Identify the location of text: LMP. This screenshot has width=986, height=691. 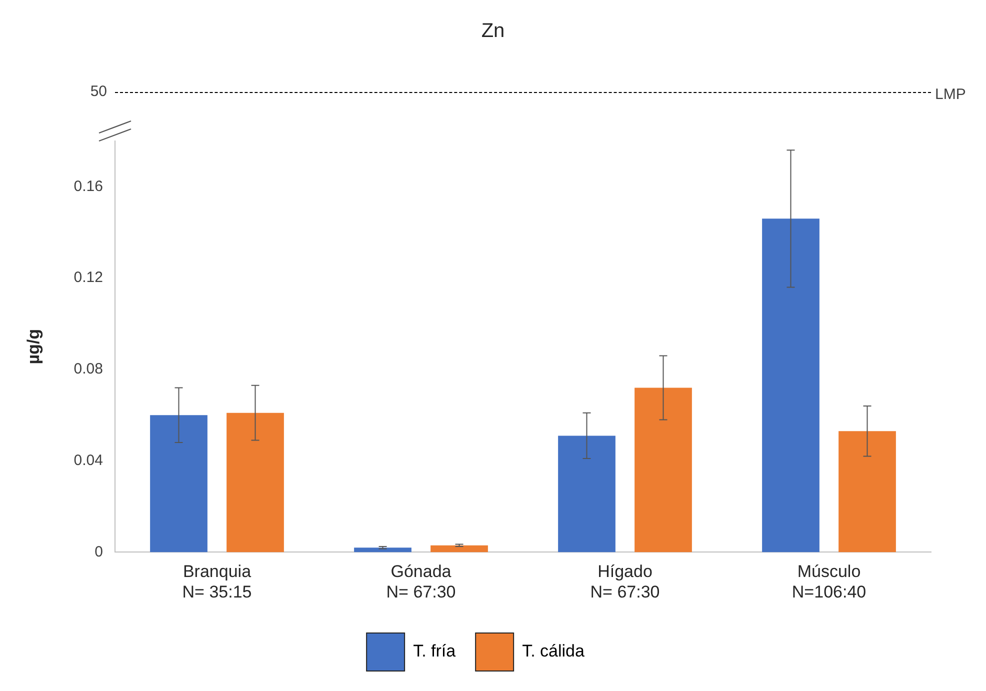
(950, 95).